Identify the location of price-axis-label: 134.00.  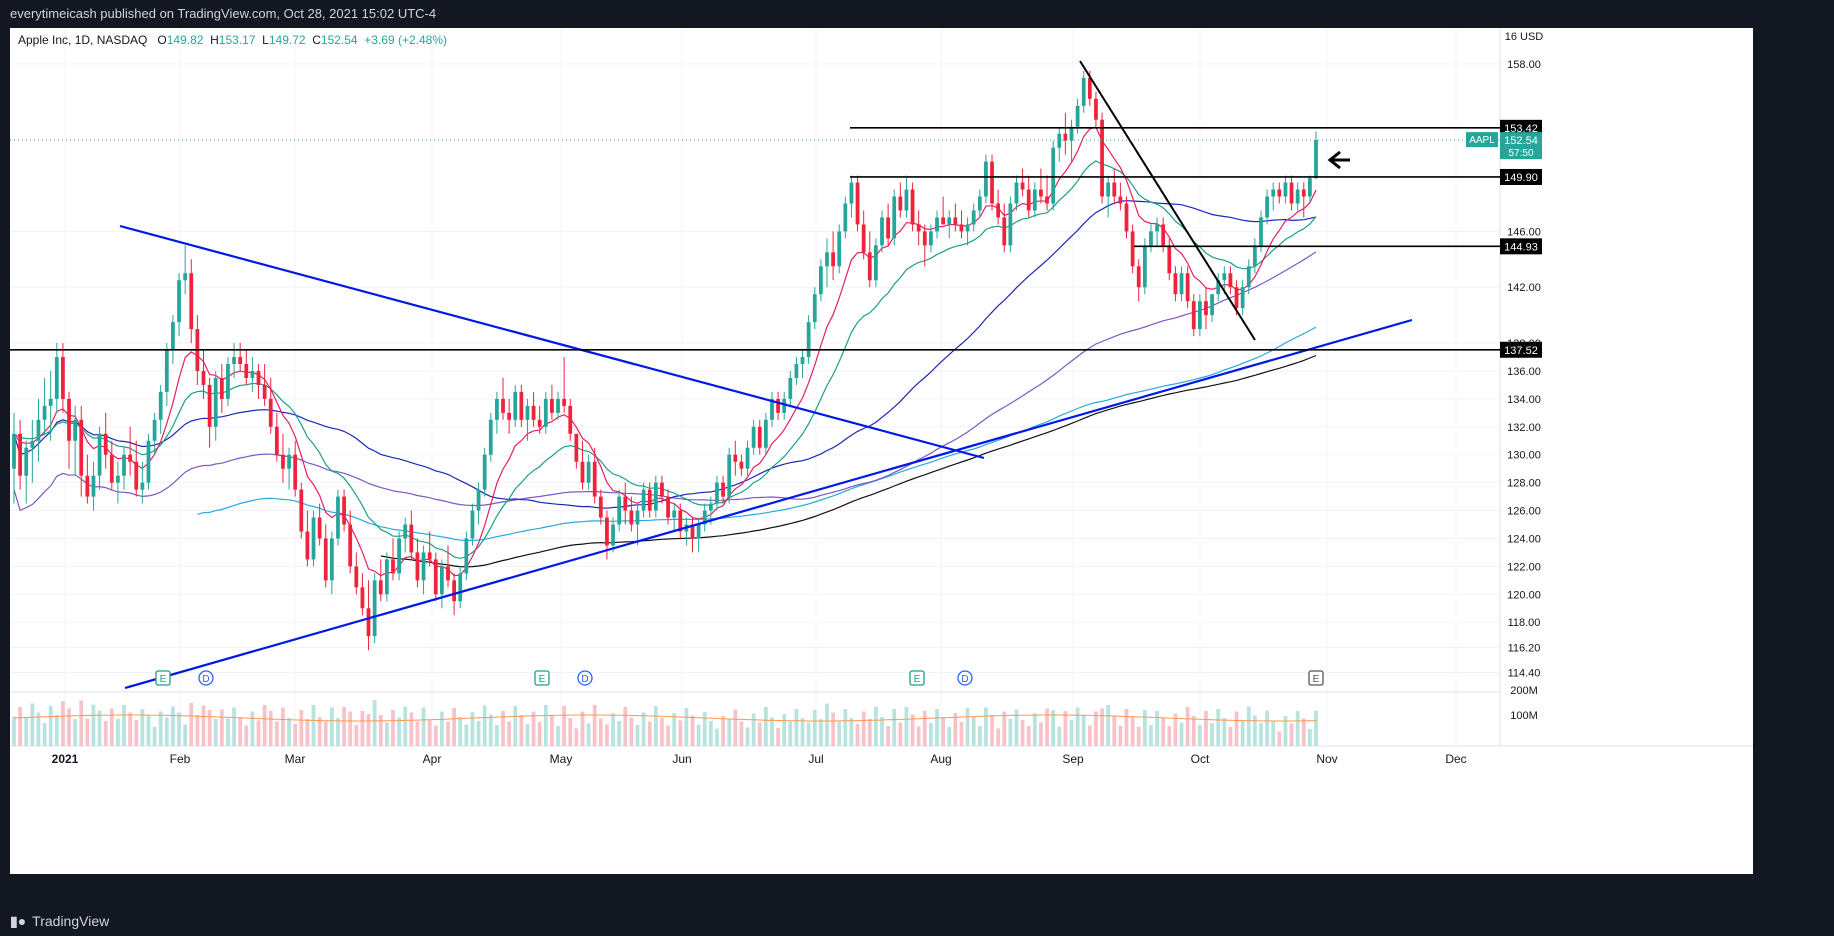
(1524, 400).